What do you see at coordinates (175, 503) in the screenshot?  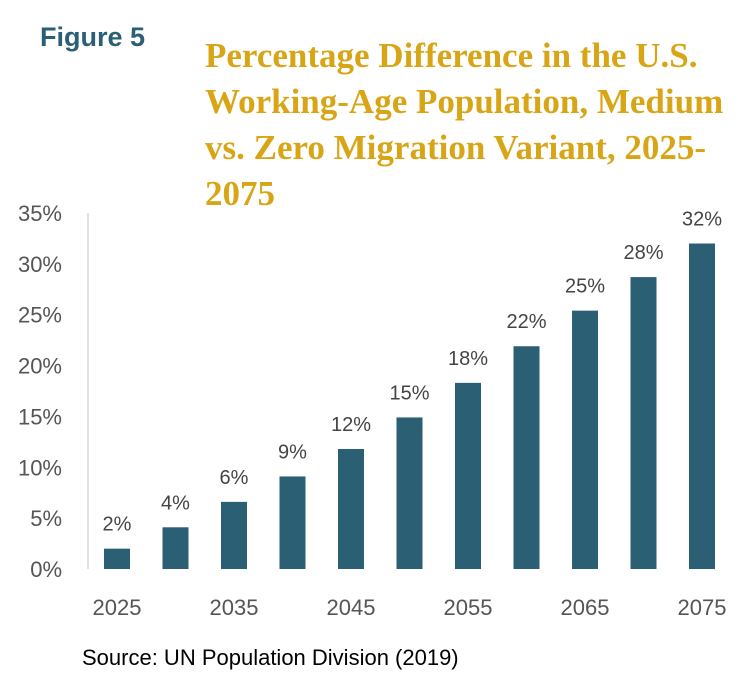 I see `data-label: 4%` at bounding box center [175, 503].